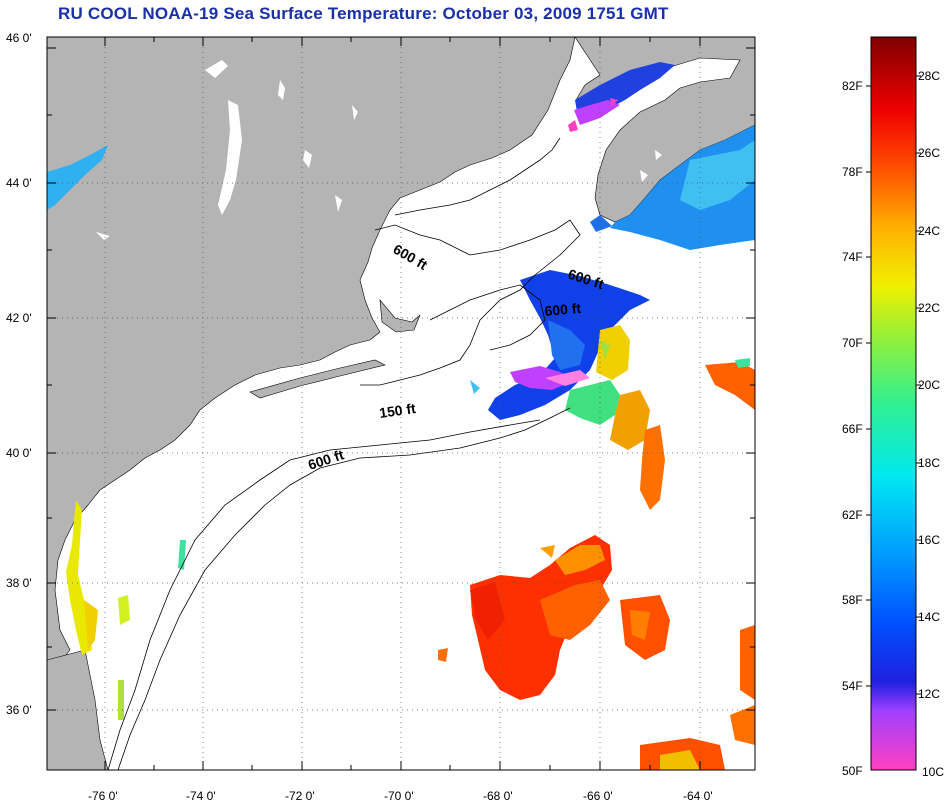 Image resolution: width=952 pixels, height=809 pixels. I want to click on colorbar-f-label: 78F, so click(852, 172).